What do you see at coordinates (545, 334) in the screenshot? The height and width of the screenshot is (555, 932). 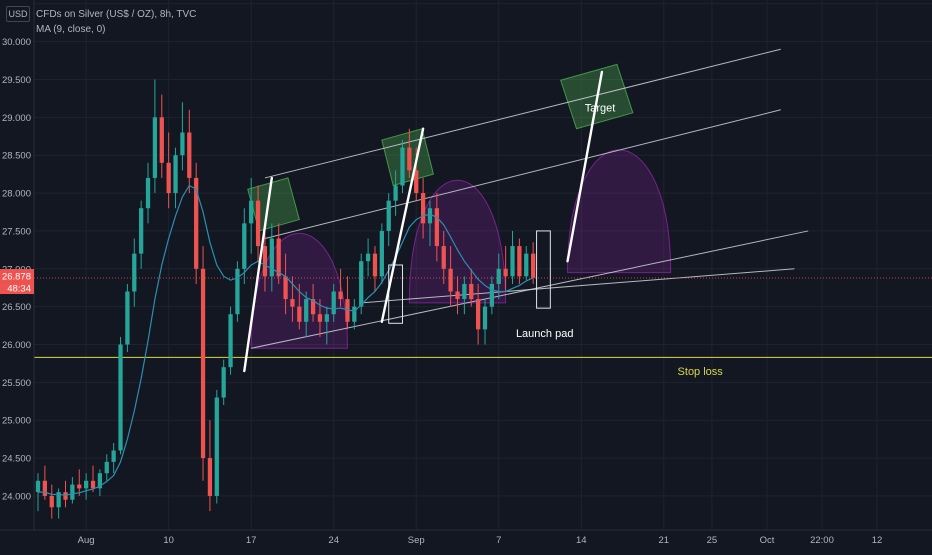 I see `launch-pad-label: Launch pad` at bounding box center [545, 334].